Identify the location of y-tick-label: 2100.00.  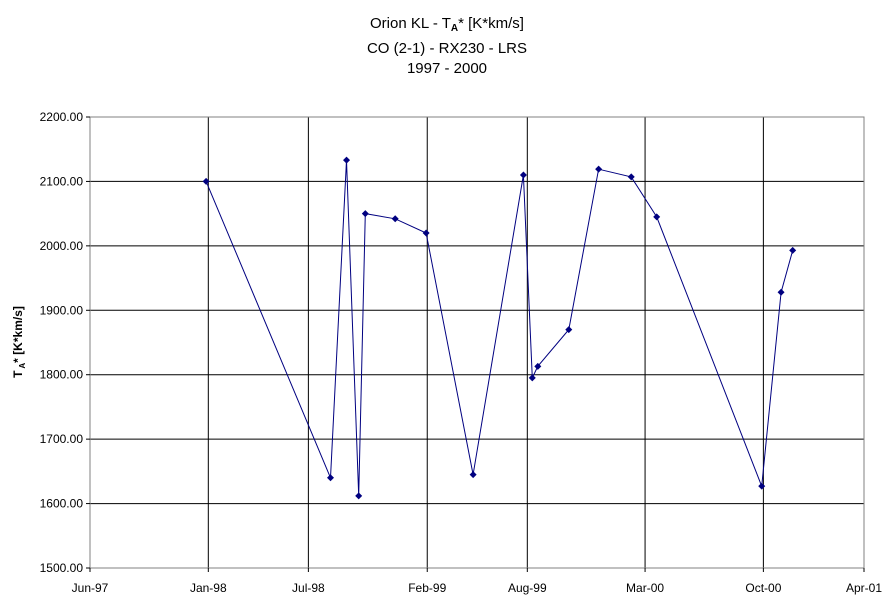
(62, 181).